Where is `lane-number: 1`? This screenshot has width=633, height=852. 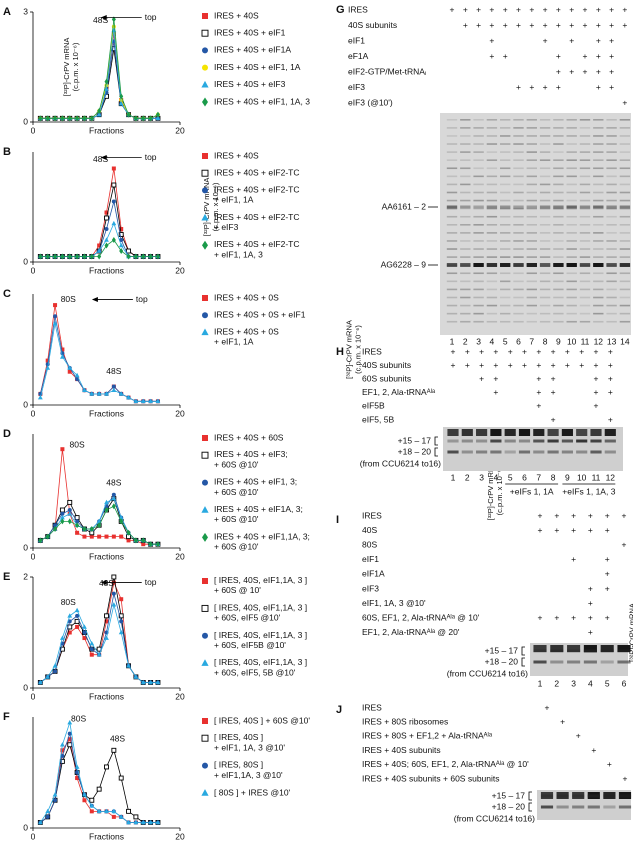 lane-number: 1 is located at coordinates (452, 341).